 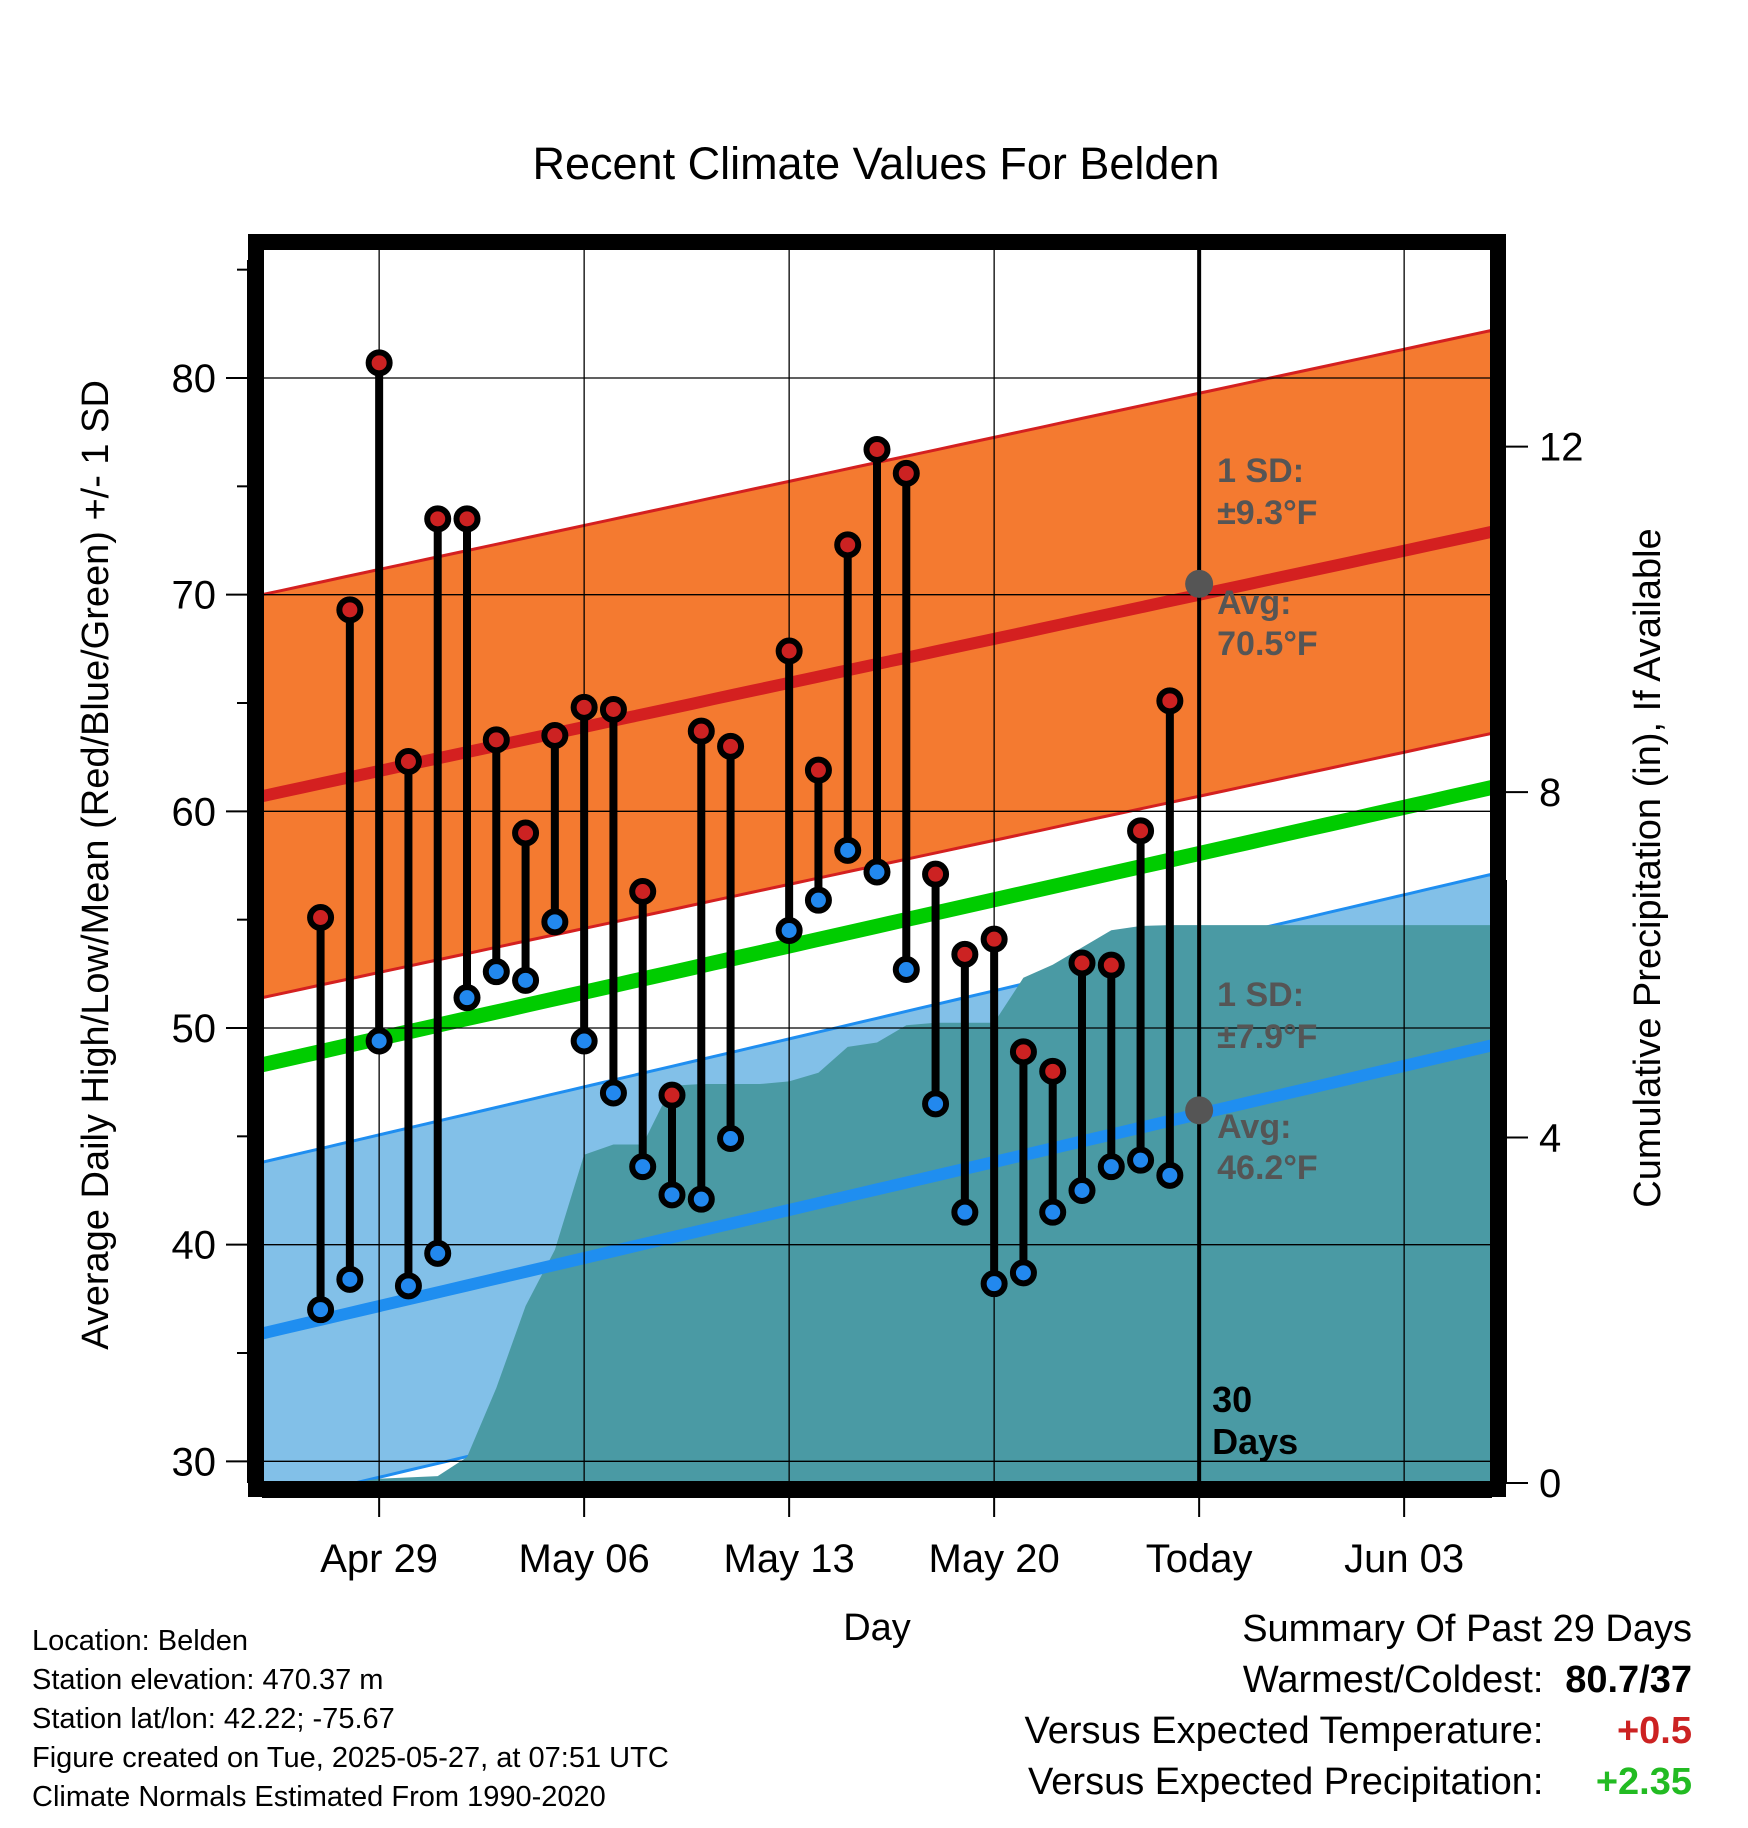 What do you see at coordinates (1254, 603) in the screenshot?
I see `high-avg-label-line1: Avg:` at bounding box center [1254, 603].